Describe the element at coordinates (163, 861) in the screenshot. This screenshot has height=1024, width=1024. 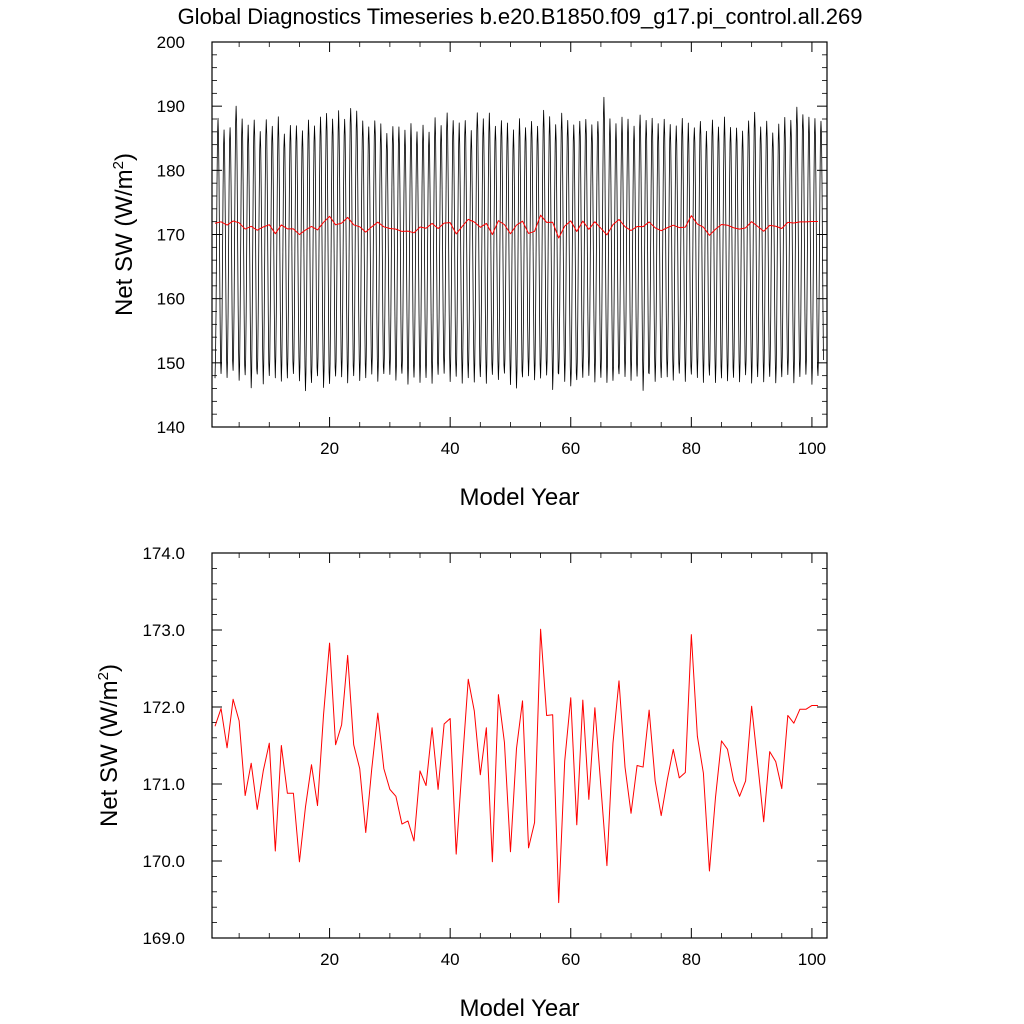
I see `y-tick-label: 170.0` at that location.